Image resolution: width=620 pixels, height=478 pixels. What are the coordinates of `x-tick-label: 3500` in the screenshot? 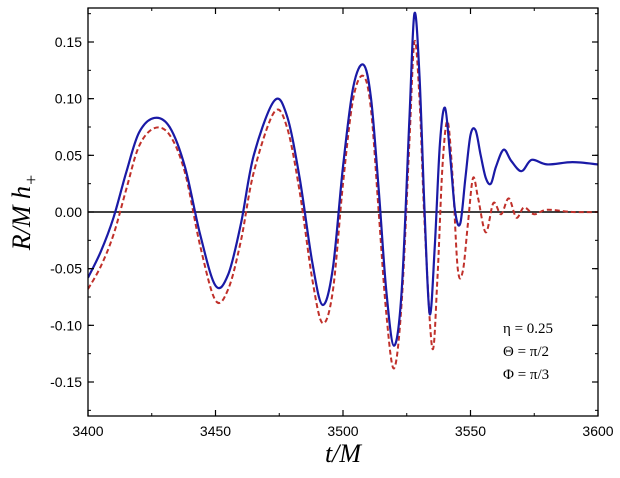 It's located at (342, 431).